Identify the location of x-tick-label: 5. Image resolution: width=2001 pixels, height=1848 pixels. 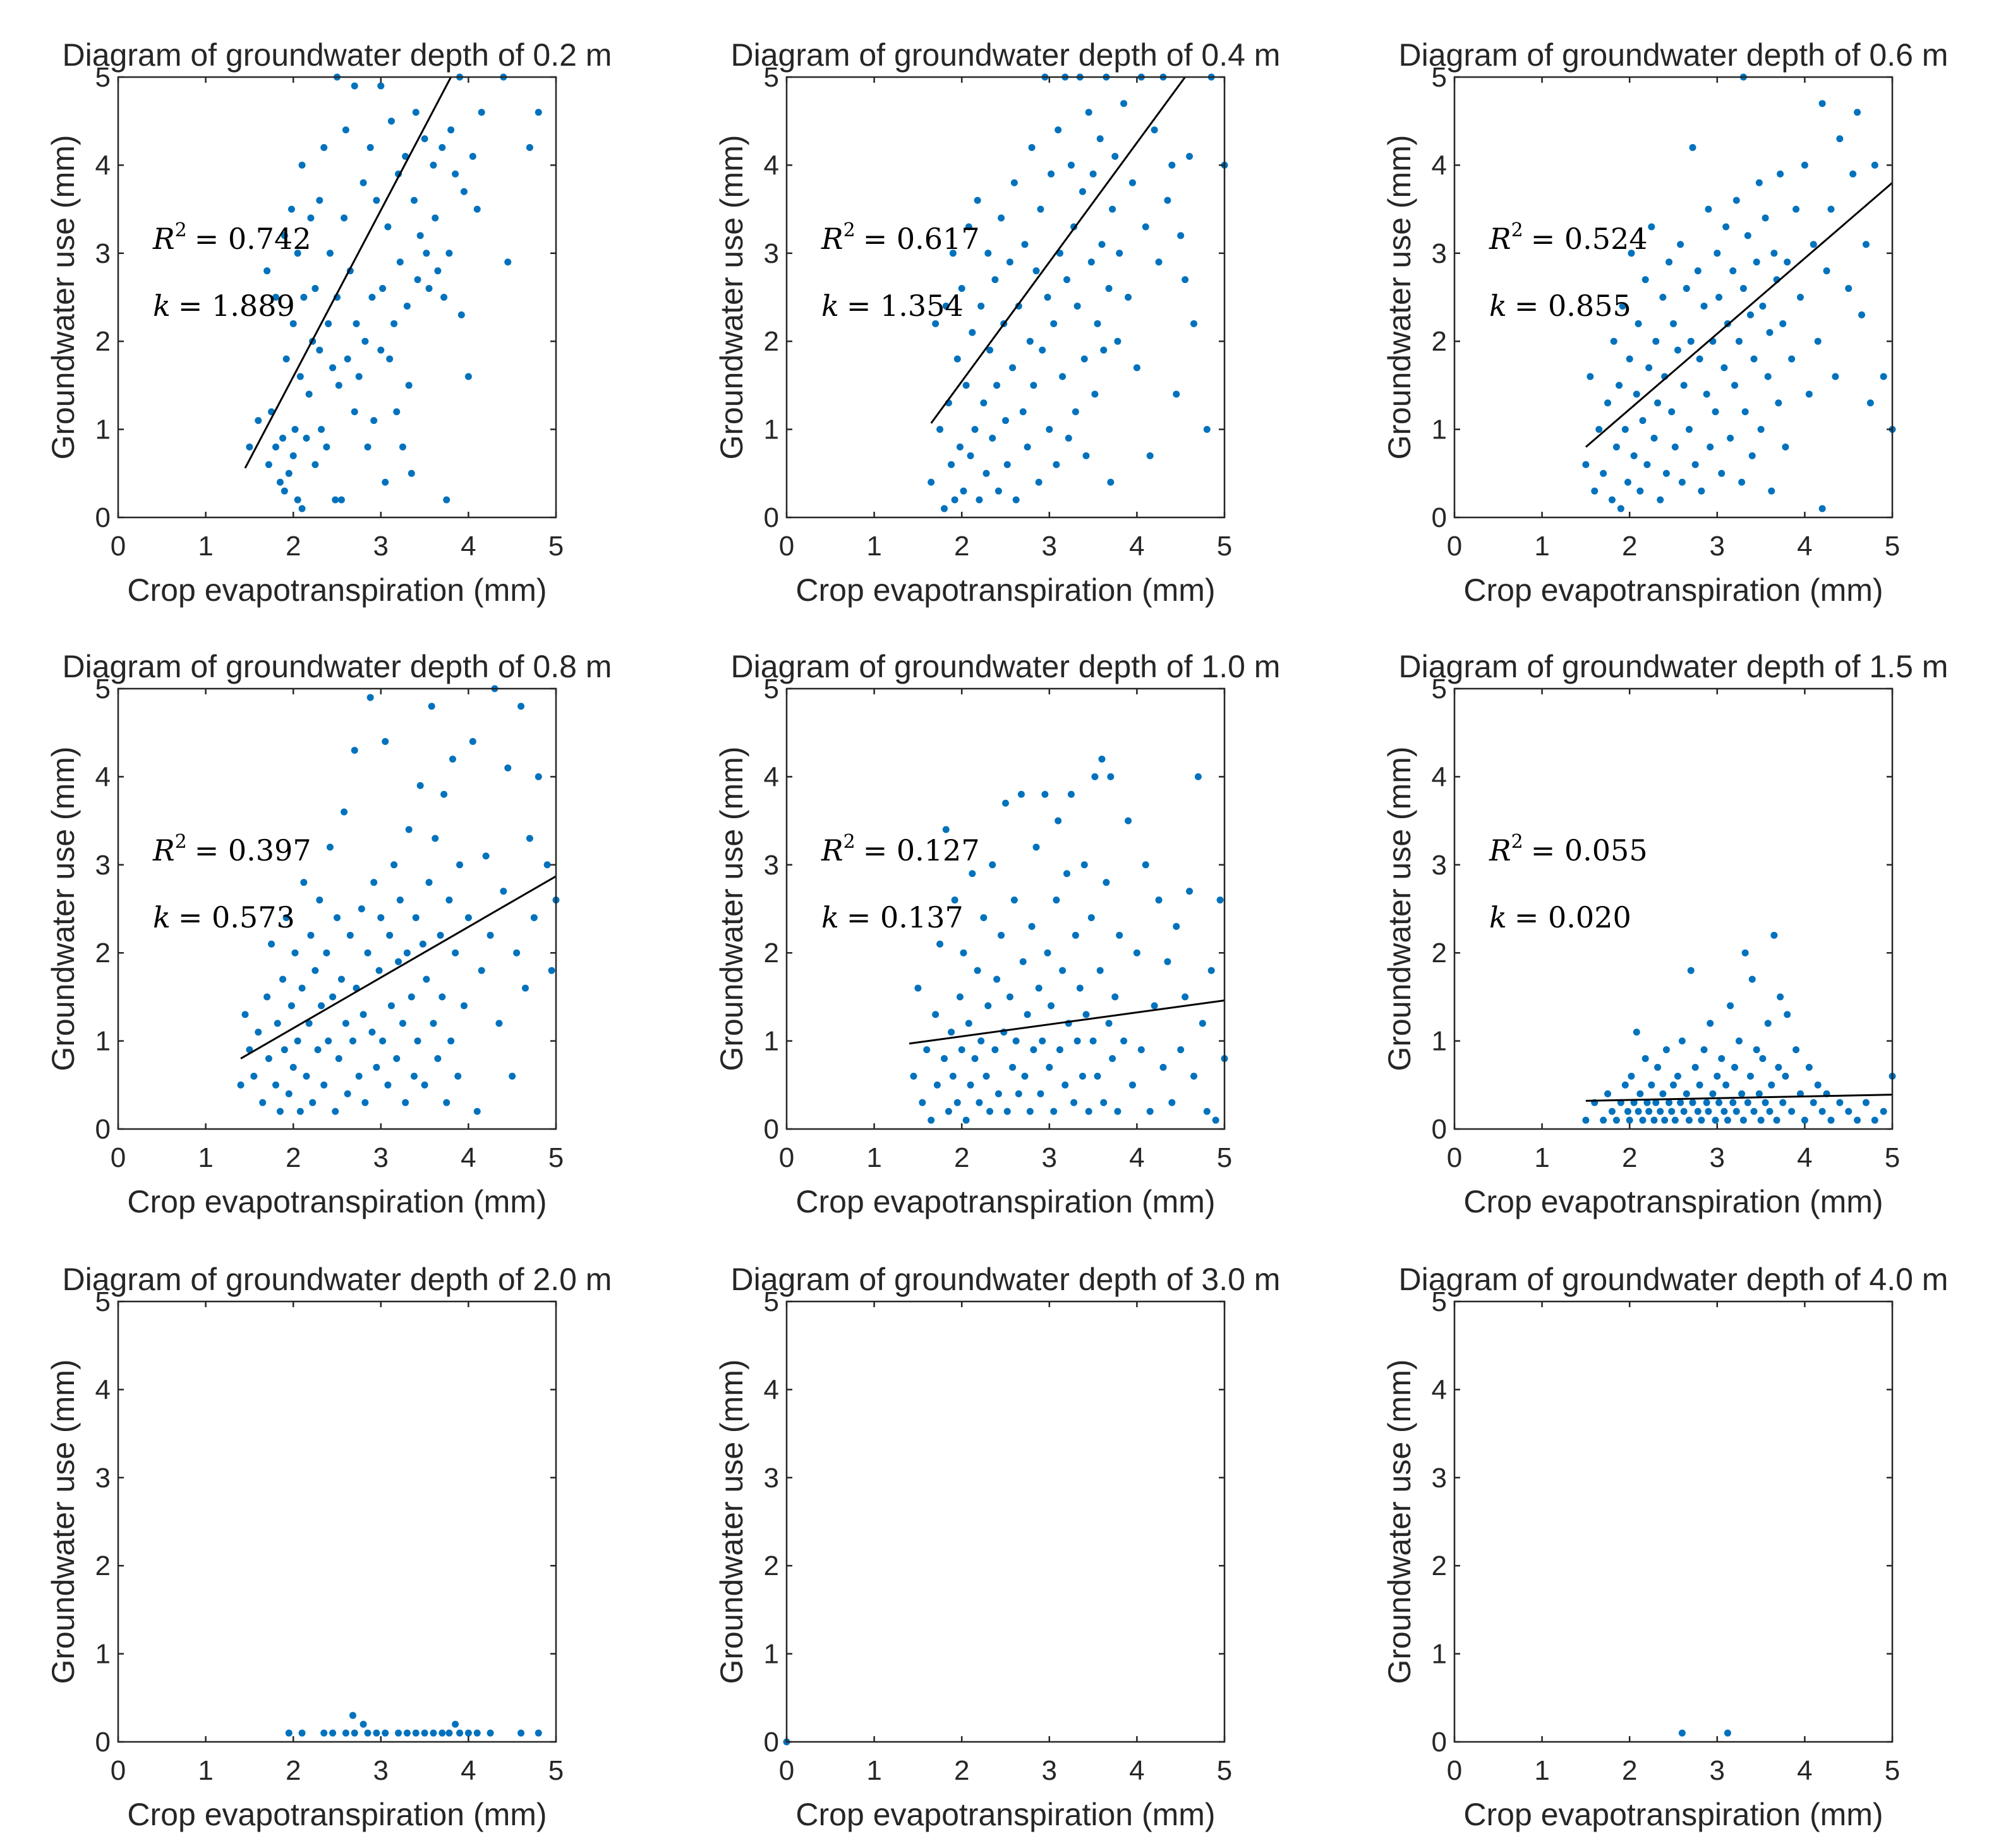
(556, 1157).